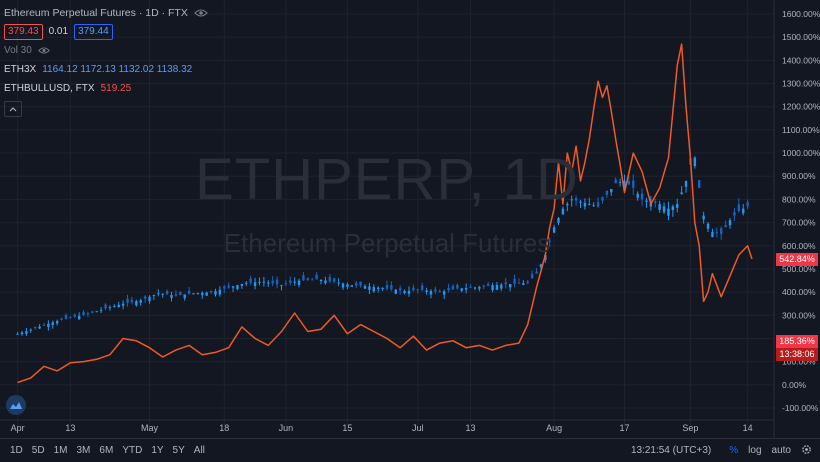 This screenshot has height=462, width=820. Describe the element at coordinates (23, 31) in the screenshot. I see `sell-price-button: 379.43` at that location.